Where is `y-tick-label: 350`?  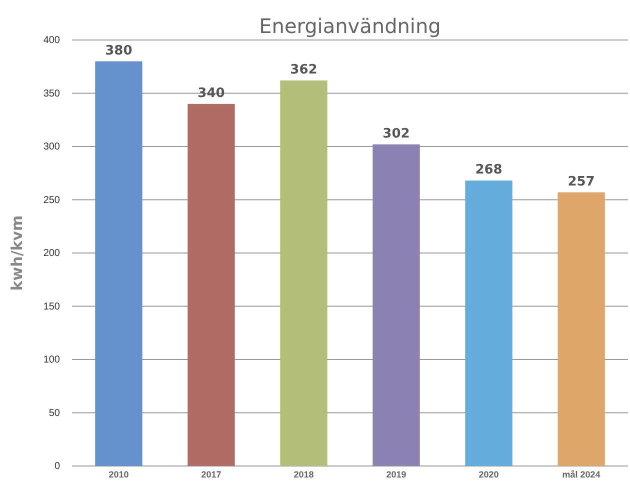
y-tick-label: 350 is located at coordinates (51, 94).